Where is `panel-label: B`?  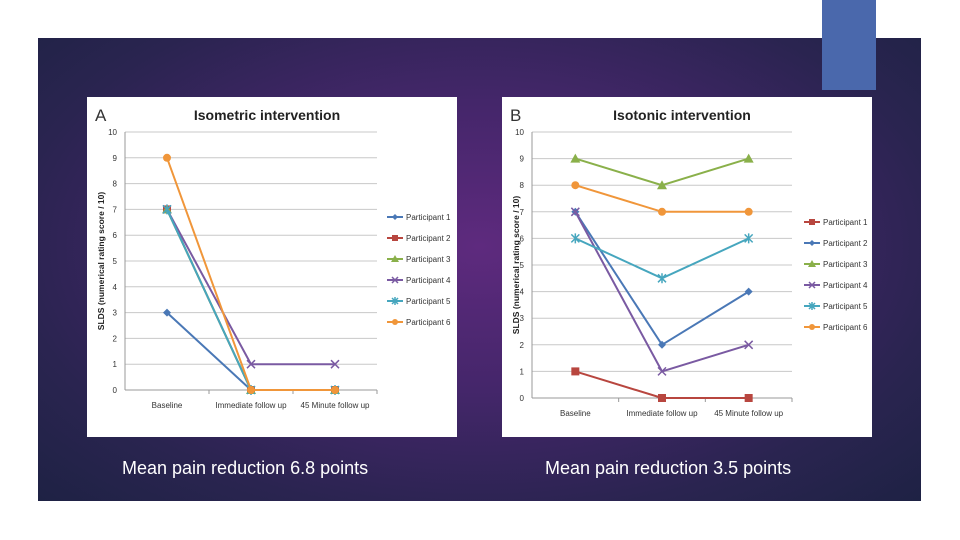 panel-label: B is located at coordinates (515, 115).